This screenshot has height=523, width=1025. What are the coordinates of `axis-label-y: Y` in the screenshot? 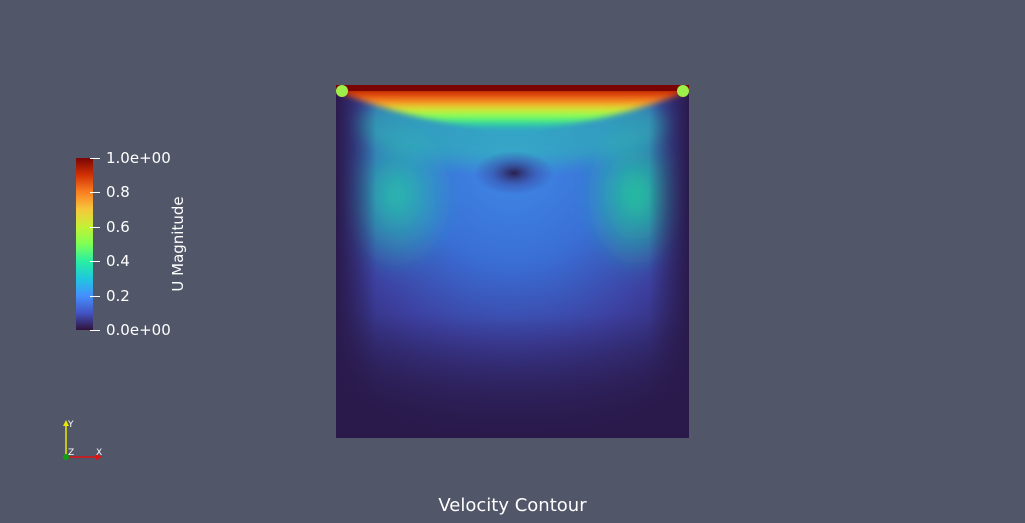 It's located at (71, 425).